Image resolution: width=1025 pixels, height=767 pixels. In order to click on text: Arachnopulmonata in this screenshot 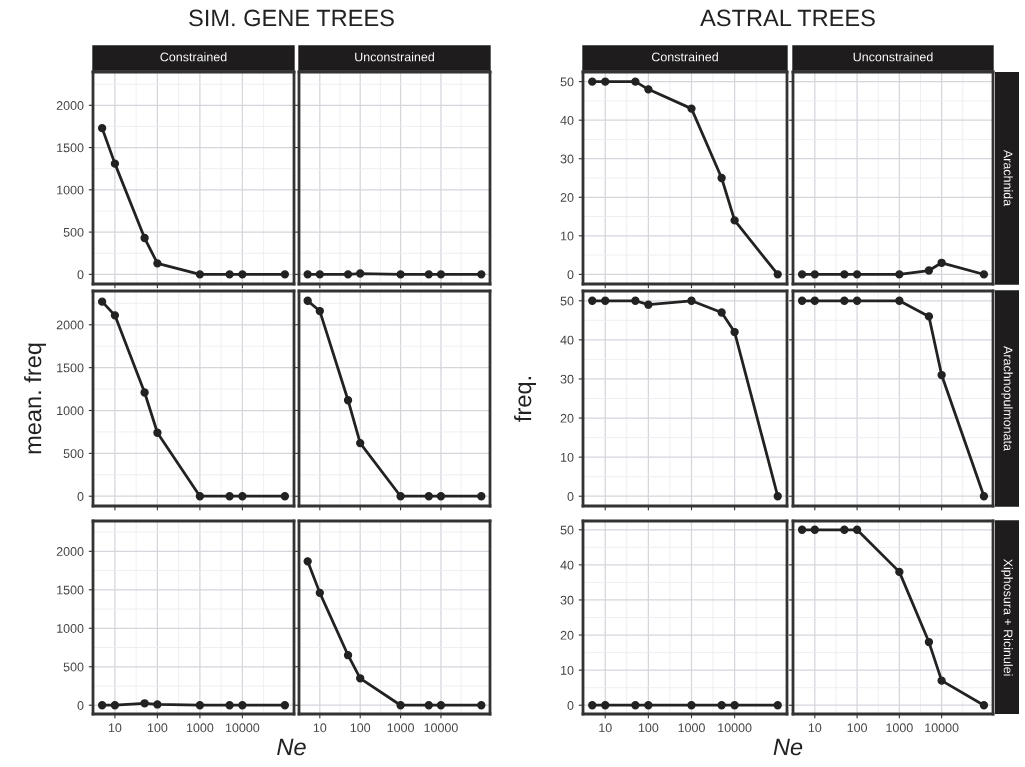, I will do `click(1007, 398)`.